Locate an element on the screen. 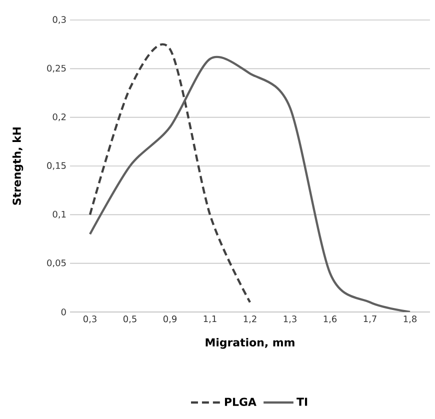 The image size is (435, 419). x-tick-label: 0,9 is located at coordinates (169, 320).